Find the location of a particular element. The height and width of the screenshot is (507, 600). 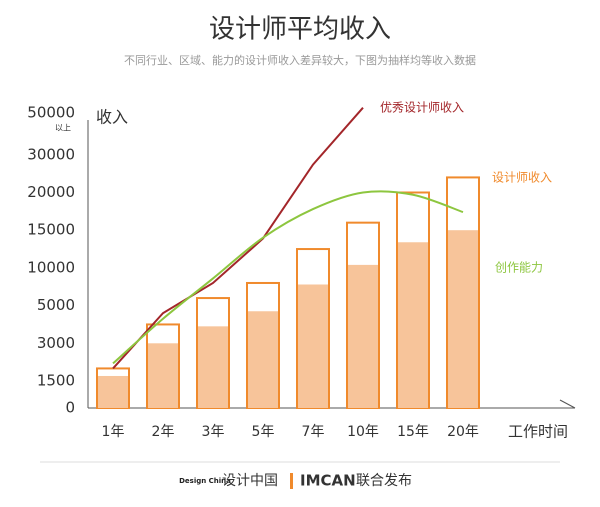

series-label: 设计师收入 is located at coordinates (522, 178).